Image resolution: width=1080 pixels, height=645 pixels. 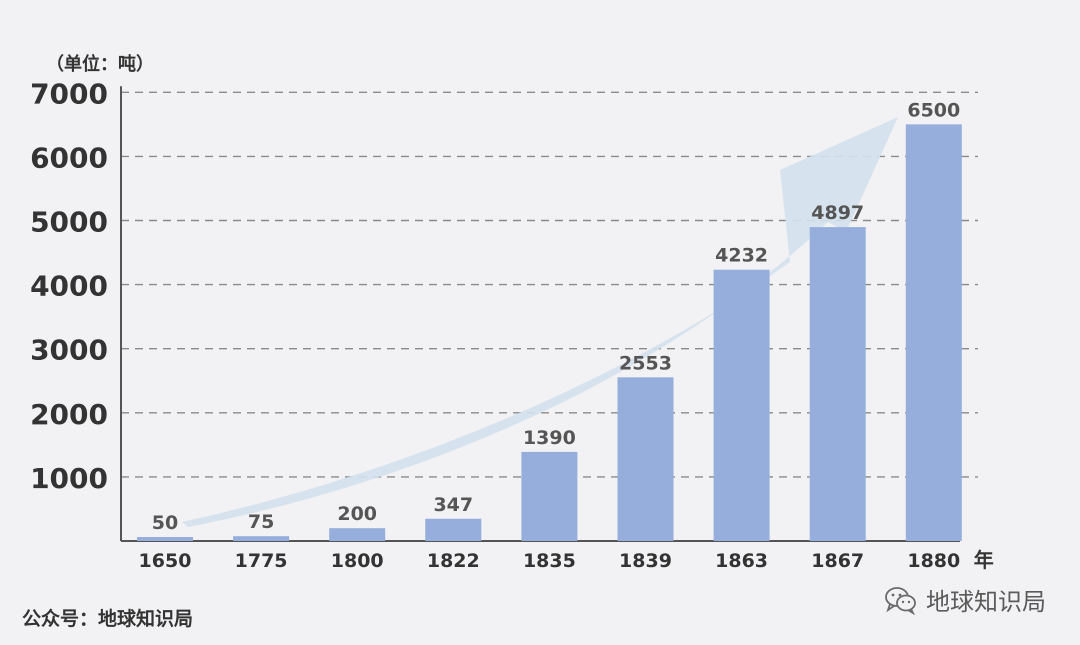 What do you see at coordinates (549, 561) in the screenshot?
I see `x-tick-label: 1835` at bounding box center [549, 561].